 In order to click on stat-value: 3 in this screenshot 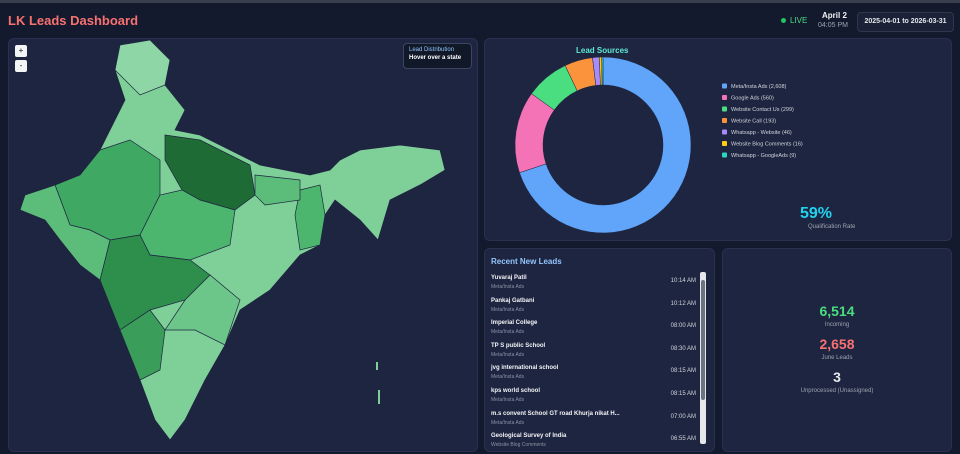, I will do `click(837, 377)`.